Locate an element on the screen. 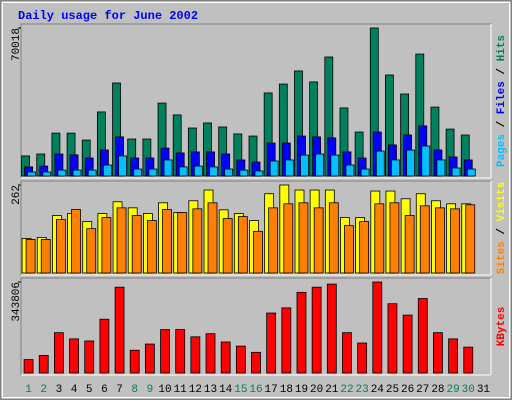 The image size is (512, 400). x-tick-label: 16 is located at coordinates (255, 390).